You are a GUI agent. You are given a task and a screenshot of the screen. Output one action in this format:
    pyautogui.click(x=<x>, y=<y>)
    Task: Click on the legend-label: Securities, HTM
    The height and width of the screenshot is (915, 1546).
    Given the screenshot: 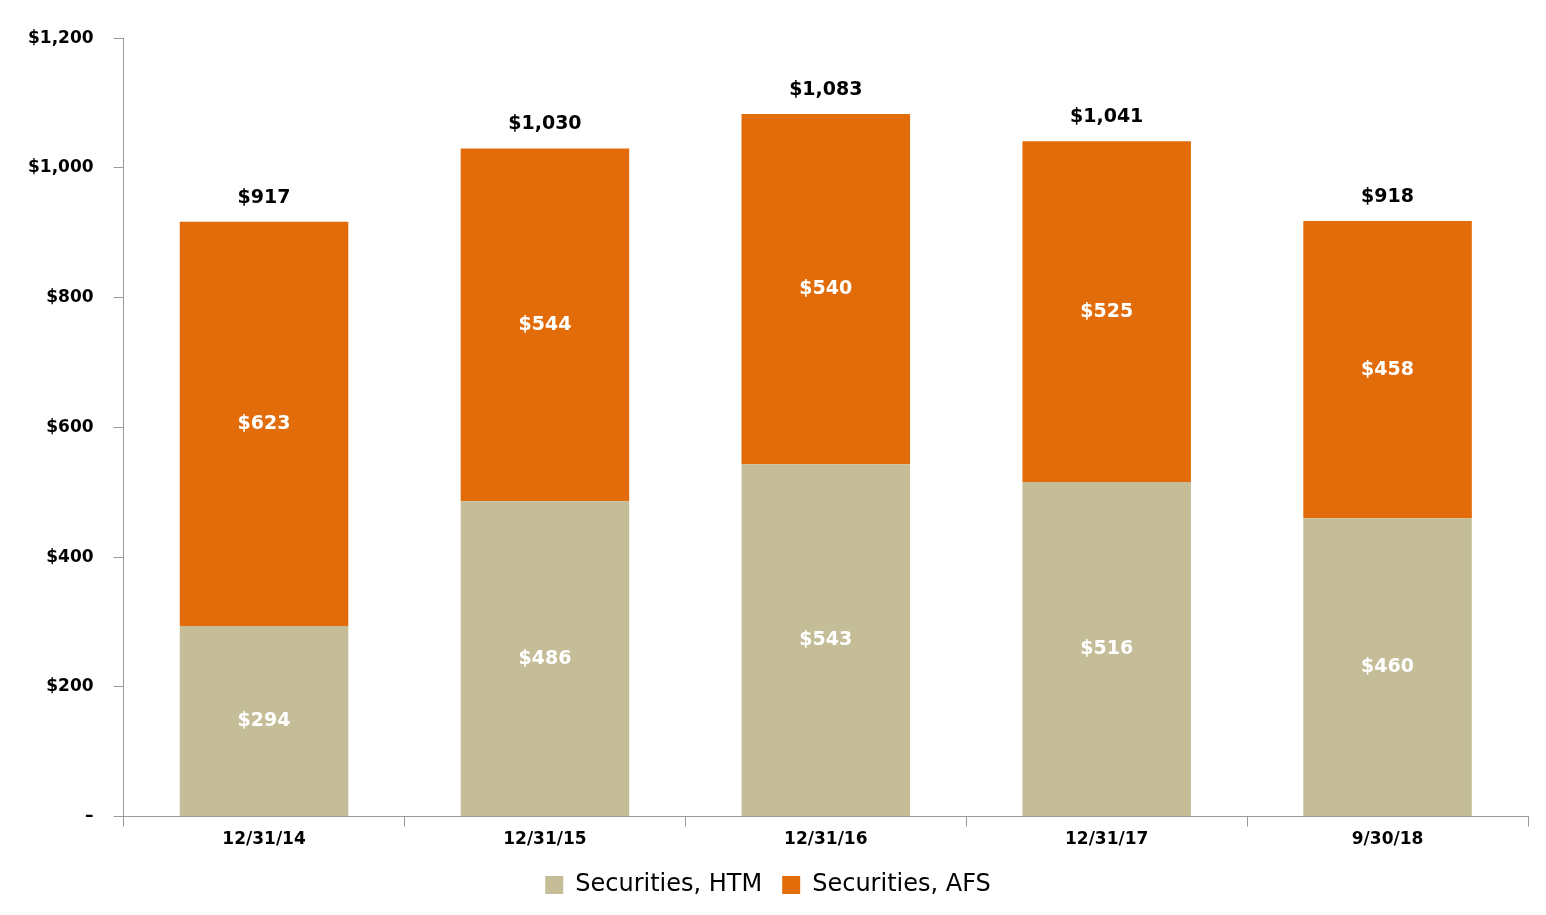 What is the action you would take?
    pyautogui.click(x=669, y=883)
    